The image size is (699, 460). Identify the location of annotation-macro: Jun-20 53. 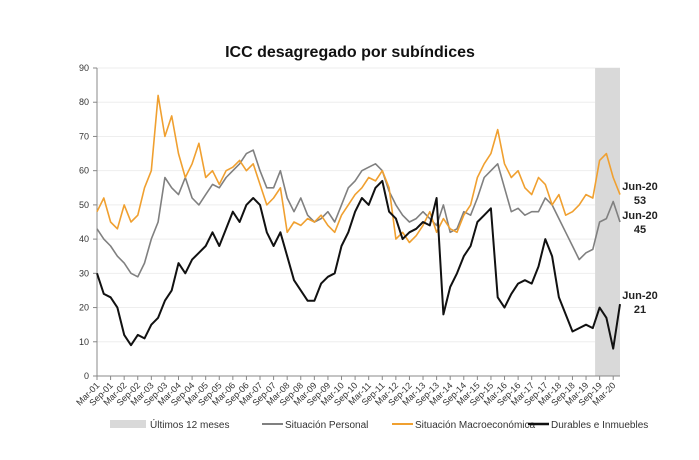
(639, 194).